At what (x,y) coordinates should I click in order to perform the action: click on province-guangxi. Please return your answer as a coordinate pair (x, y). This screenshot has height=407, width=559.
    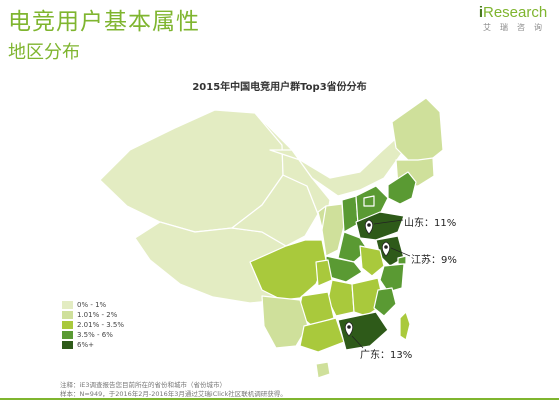
    Looking at the image, I should click on (322, 335).